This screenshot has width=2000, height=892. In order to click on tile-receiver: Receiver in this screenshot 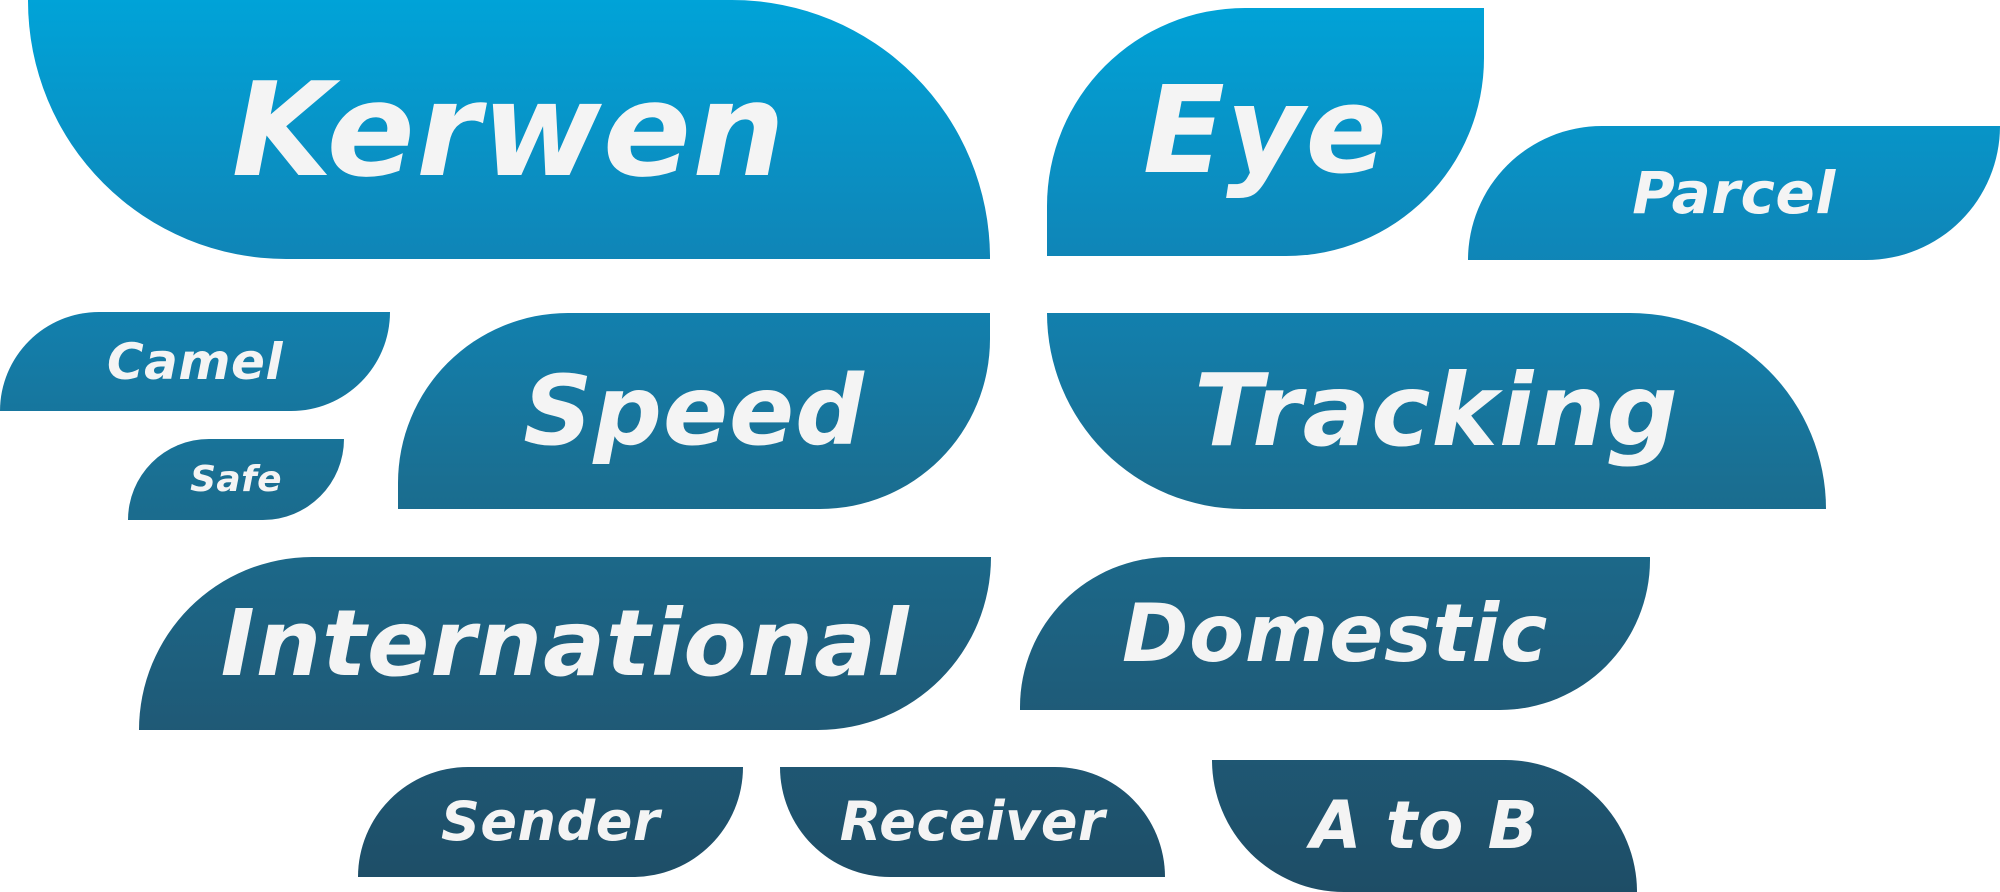, I will do `click(972, 822)`.